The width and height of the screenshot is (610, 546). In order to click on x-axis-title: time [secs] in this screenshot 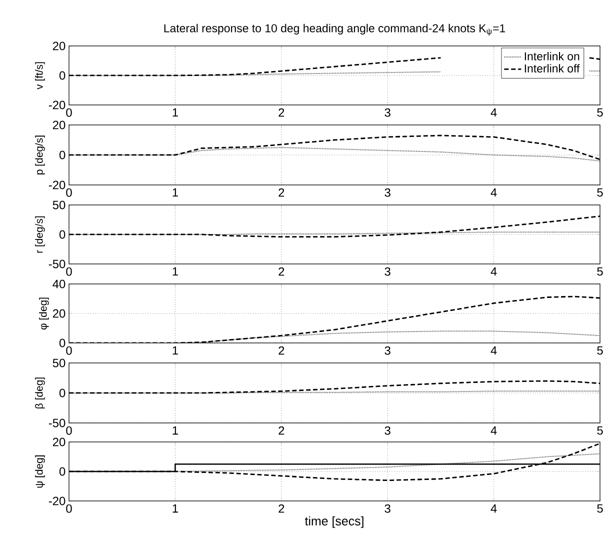, I will do `click(334, 522)`.